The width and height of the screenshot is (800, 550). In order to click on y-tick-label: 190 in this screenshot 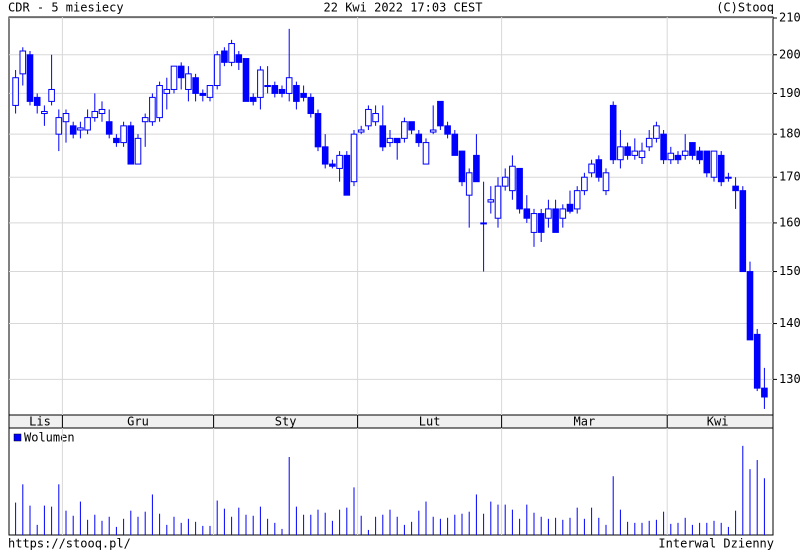, I will do `click(789, 93)`.